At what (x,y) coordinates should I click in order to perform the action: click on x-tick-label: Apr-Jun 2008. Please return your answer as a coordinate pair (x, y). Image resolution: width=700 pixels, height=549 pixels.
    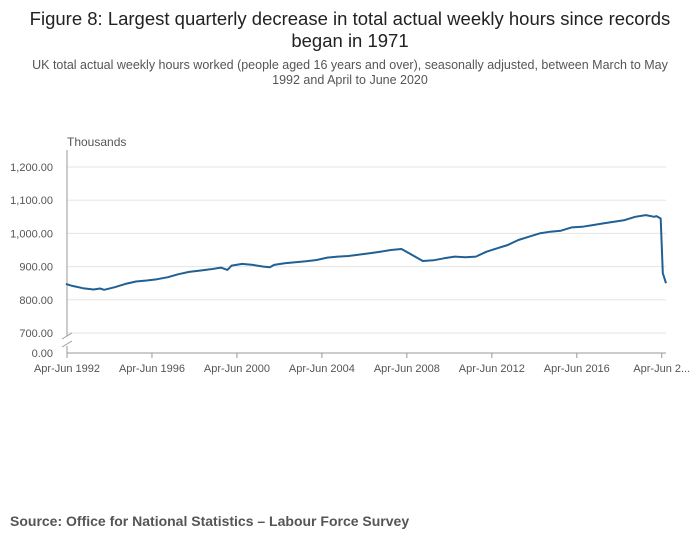
    Looking at the image, I should click on (407, 369).